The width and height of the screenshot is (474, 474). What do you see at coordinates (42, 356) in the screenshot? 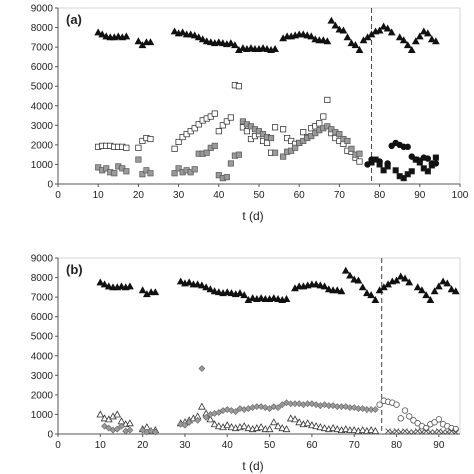
I see `panel-b-y-tick-label: 4000` at bounding box center [42, 356].